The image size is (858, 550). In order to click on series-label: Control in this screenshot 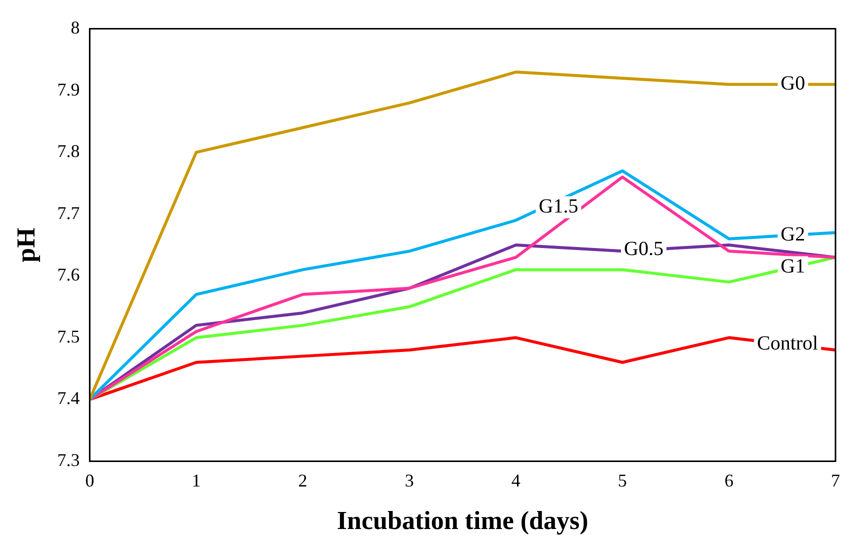, I will do `click(787, 343)`.